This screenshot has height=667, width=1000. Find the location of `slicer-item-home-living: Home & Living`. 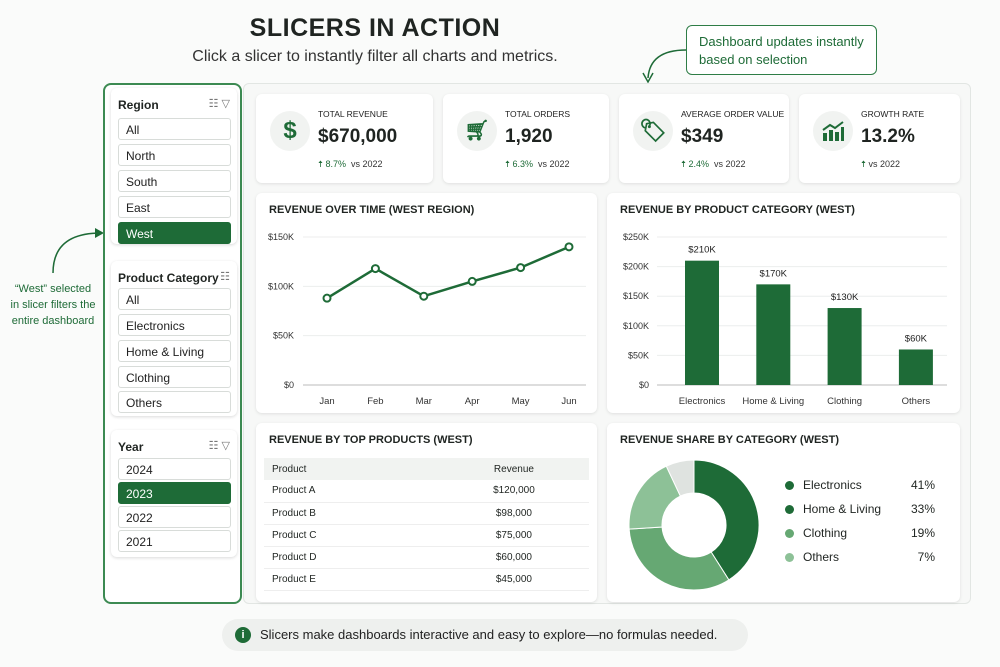

slicer-item-home-living: Home & Living is located at coordinates (174, 351).